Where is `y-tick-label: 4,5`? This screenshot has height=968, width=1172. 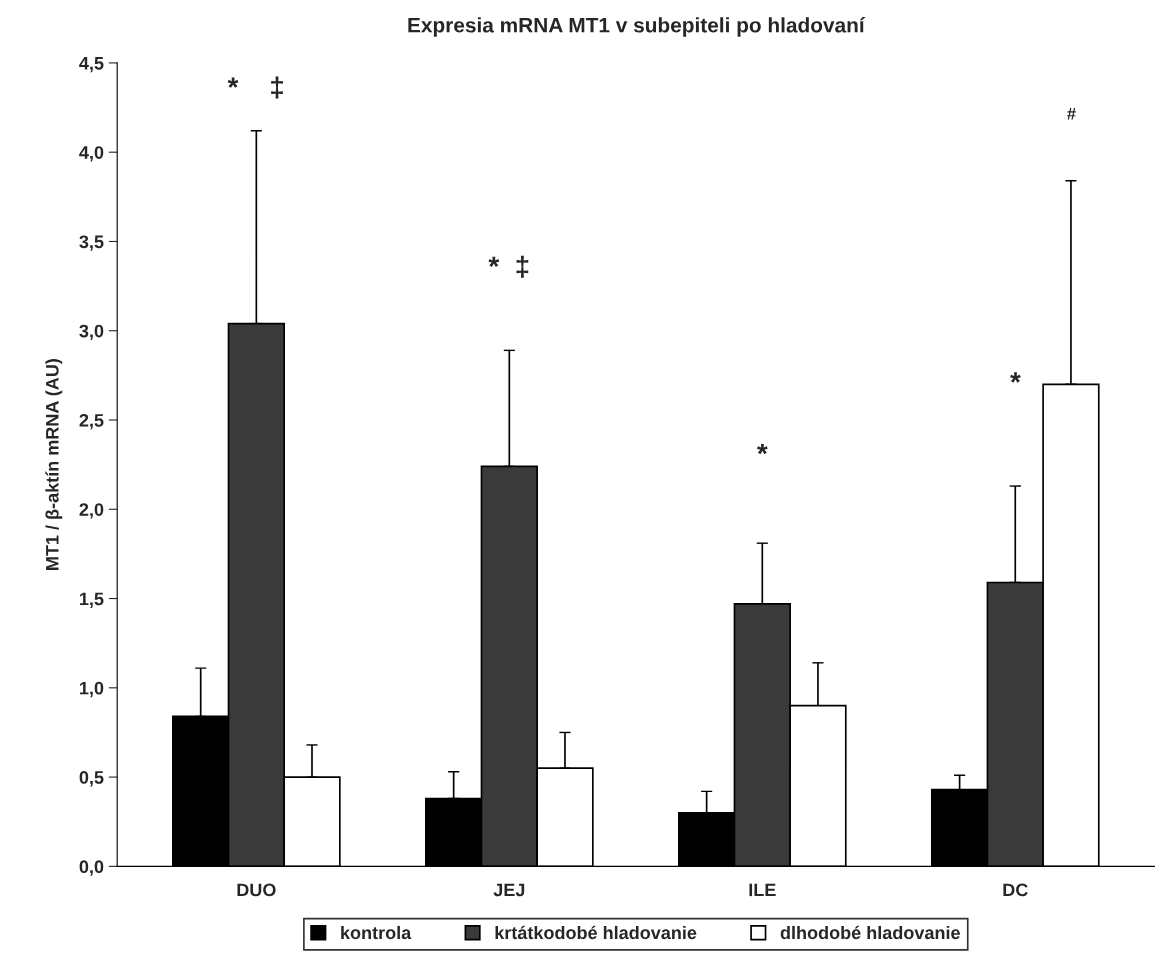 y-tick-label: 4,5 is located at coordinates (91, 65).